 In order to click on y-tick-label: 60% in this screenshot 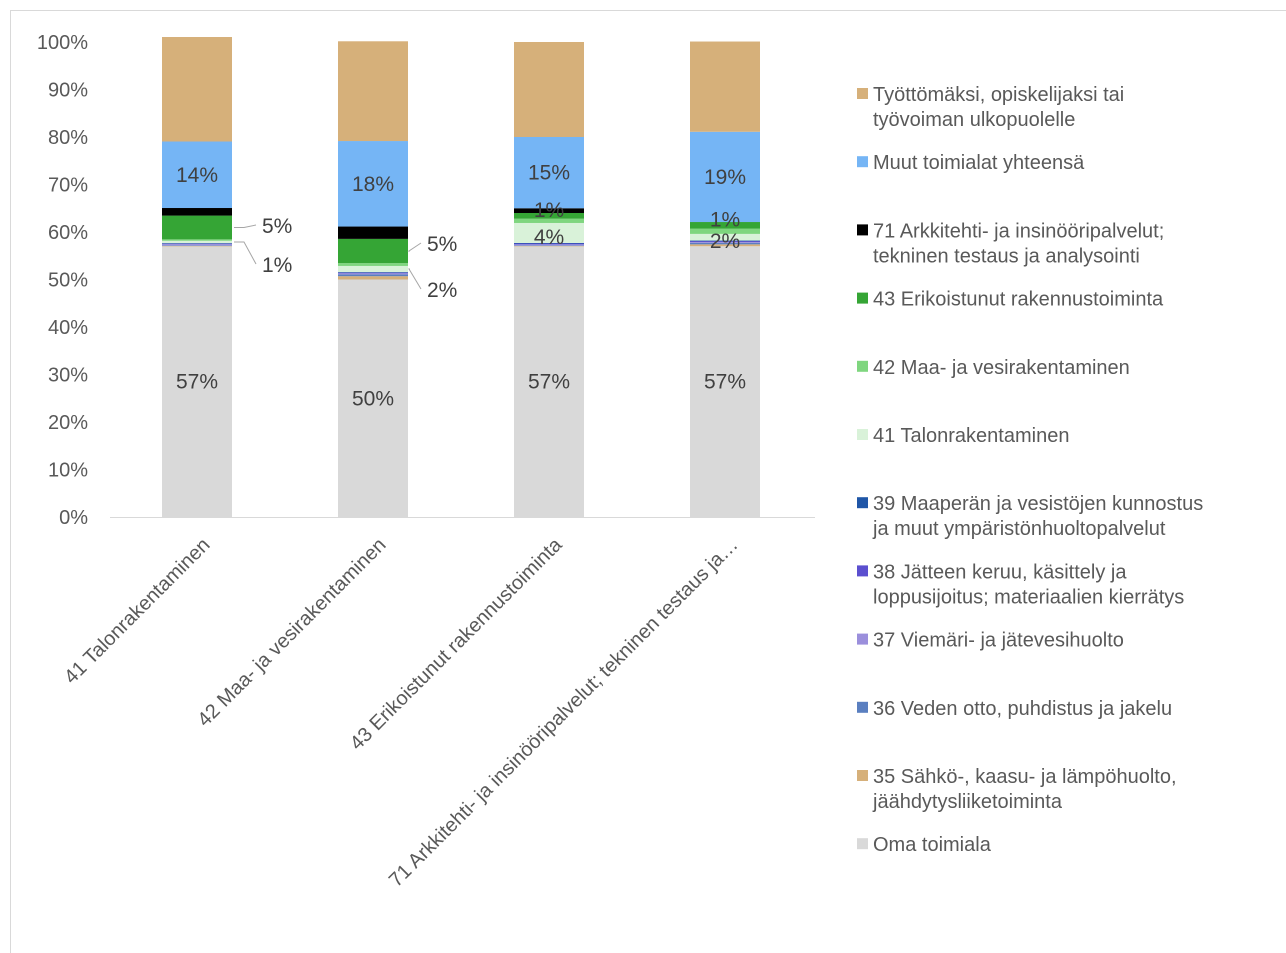, I will do `click(68, 233)`.